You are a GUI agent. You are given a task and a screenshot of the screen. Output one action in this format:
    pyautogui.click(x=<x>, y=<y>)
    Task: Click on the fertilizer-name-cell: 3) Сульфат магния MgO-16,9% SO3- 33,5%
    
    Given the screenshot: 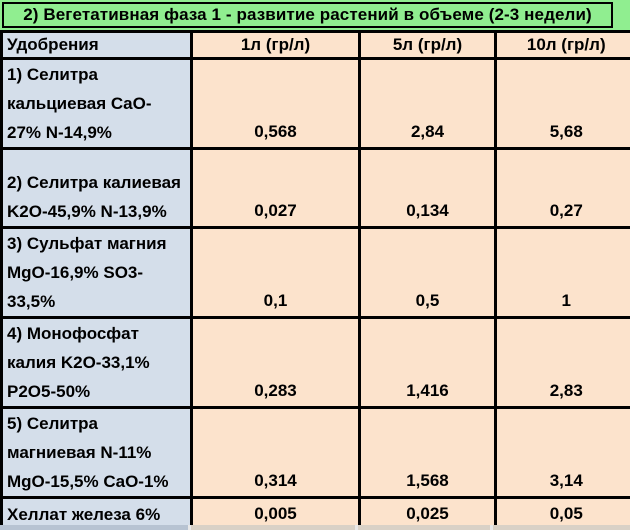 What is the action you would take?
    pyautogui.click(x=96, y=272)
    